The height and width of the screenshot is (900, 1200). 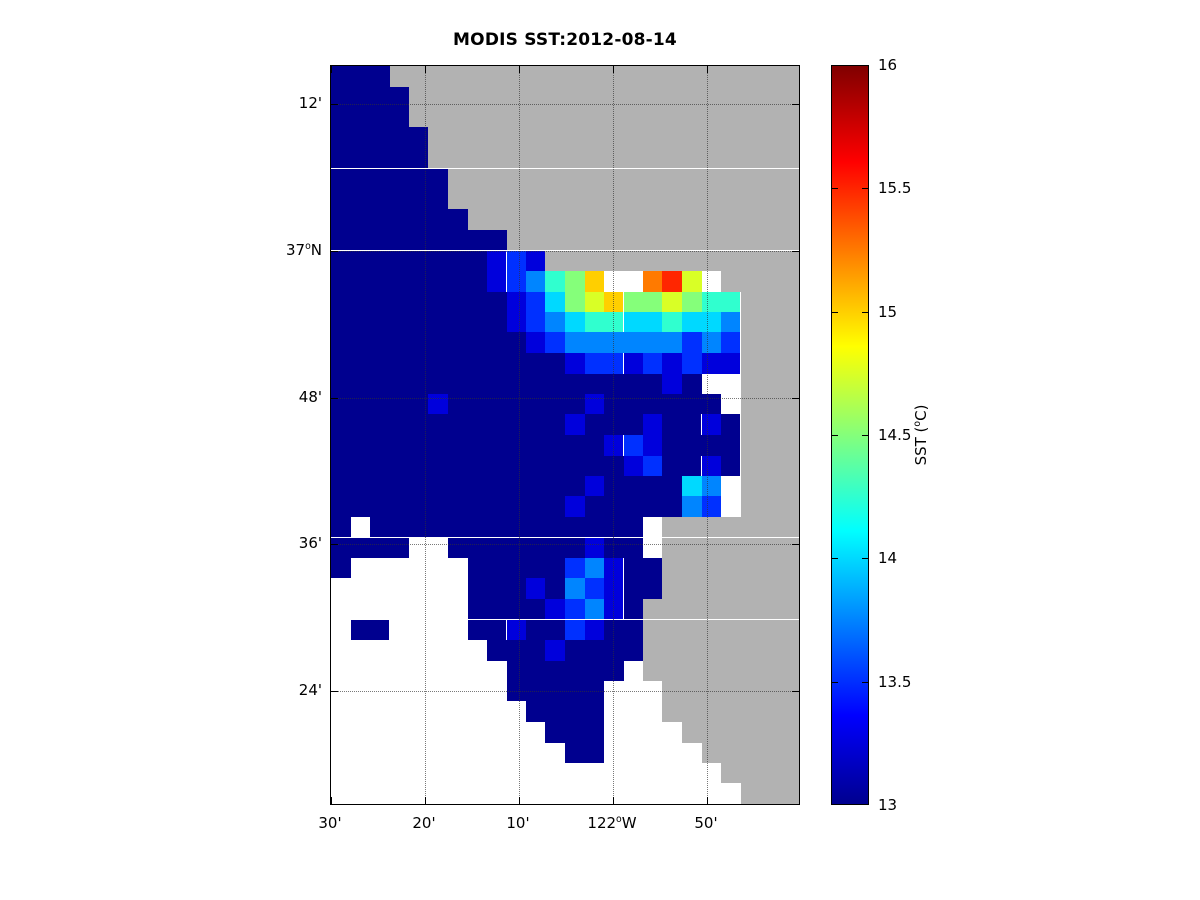 What do you see at coordinates (895, 435) in the screenshot?
I see `colorbar-tick-label: 14.5` at bounding box center [895, 435].